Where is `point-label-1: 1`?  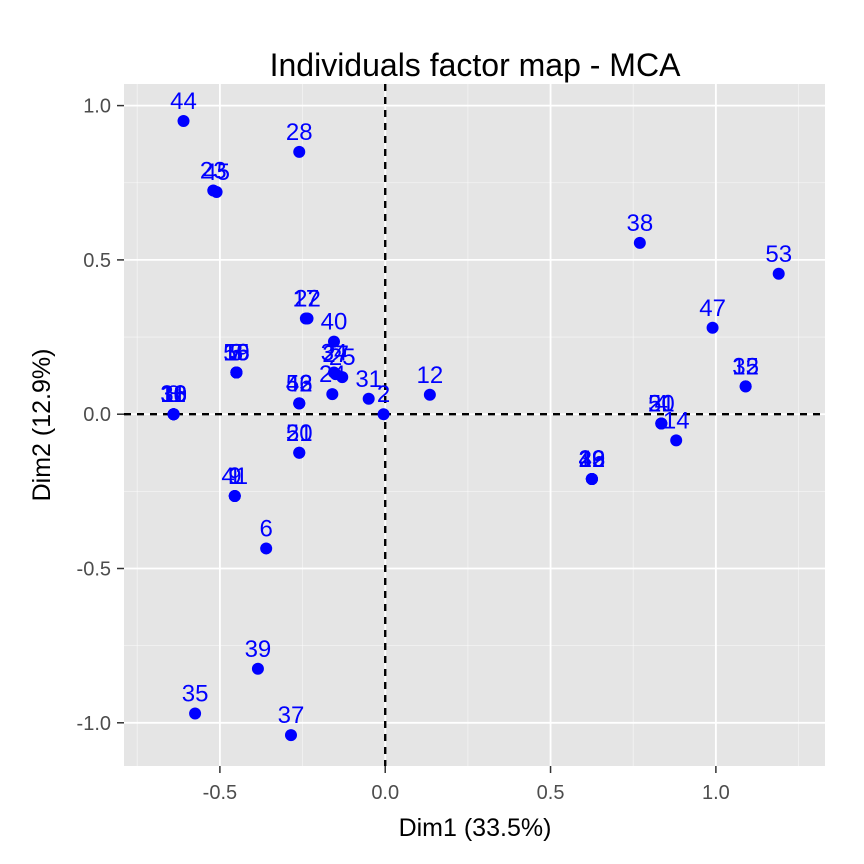 point-label-1: 1 is located at coordinates (234, 476).